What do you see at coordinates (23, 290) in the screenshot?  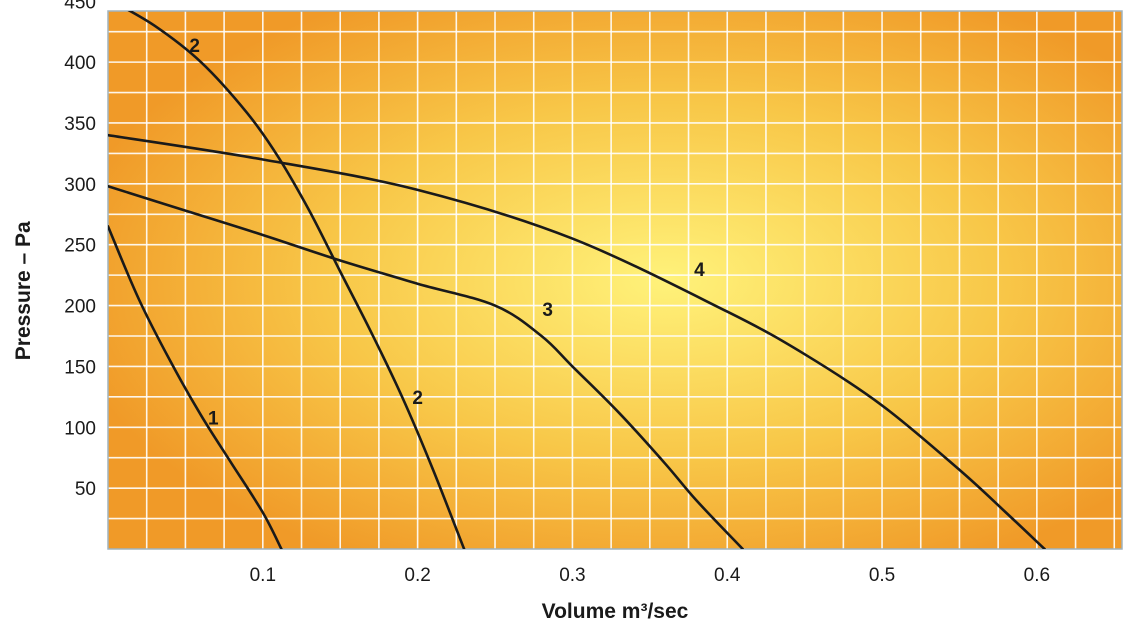 I see `y-axis-title: Pressure – Pa` at bounding box center [23, 290].